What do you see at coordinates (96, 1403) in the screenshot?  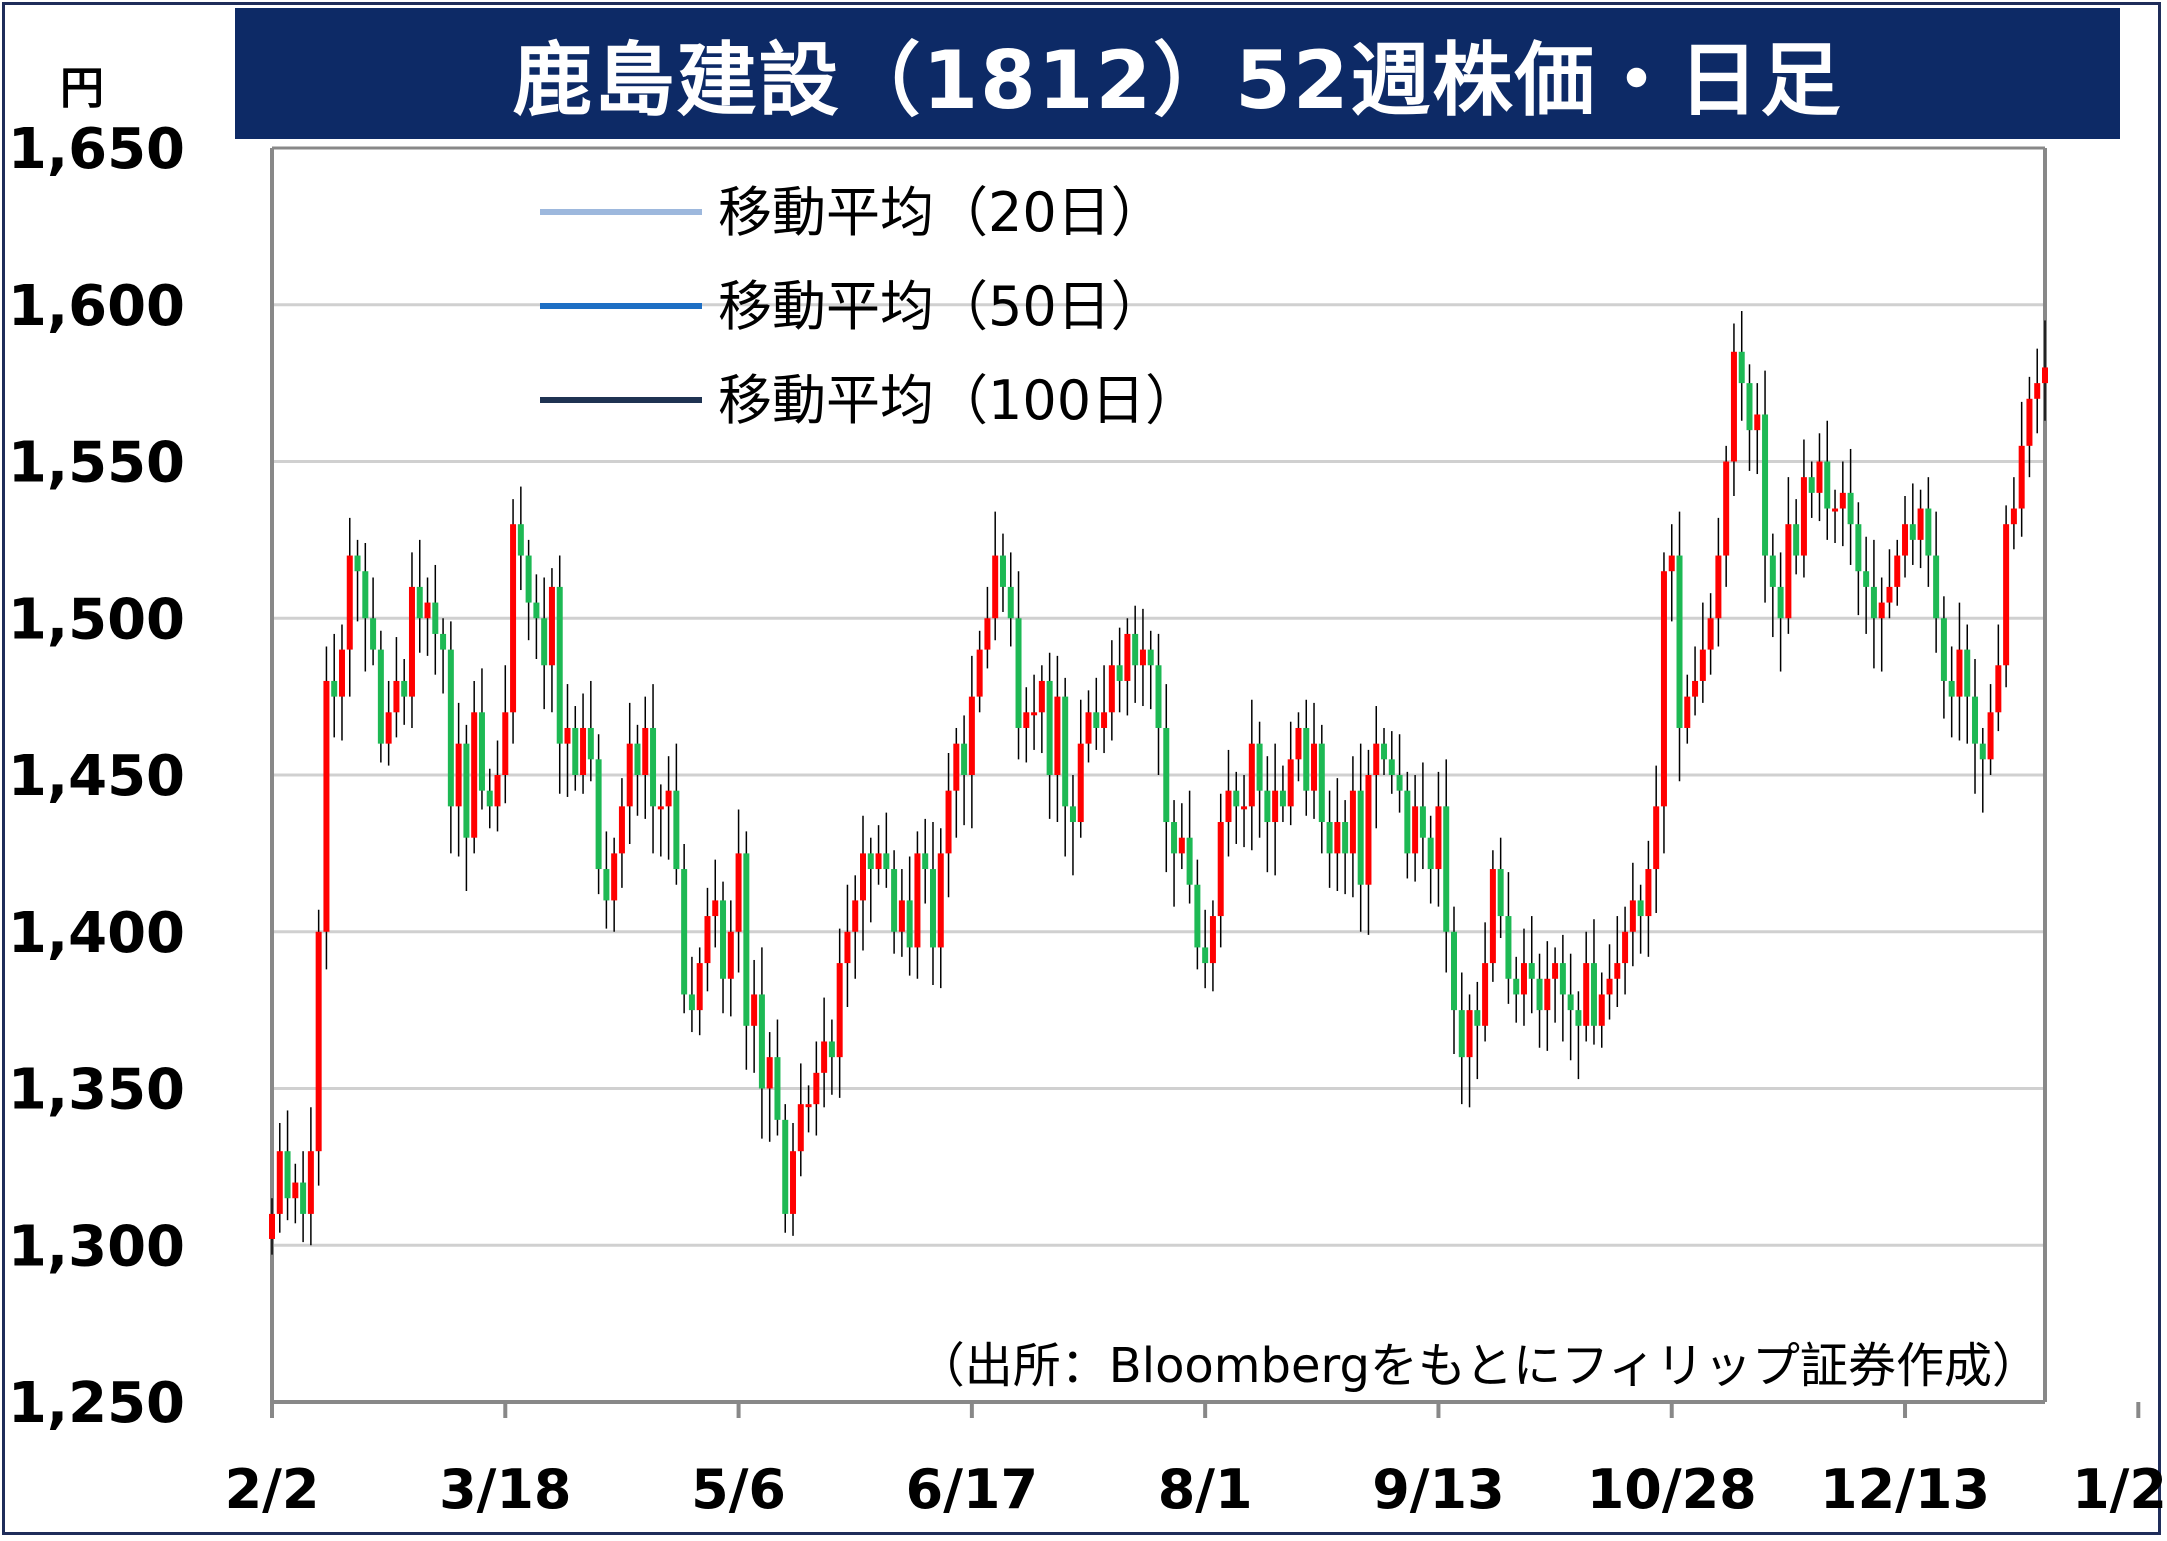 I see `y-tick-label: 1,250` at bounding box center [96, 1403].